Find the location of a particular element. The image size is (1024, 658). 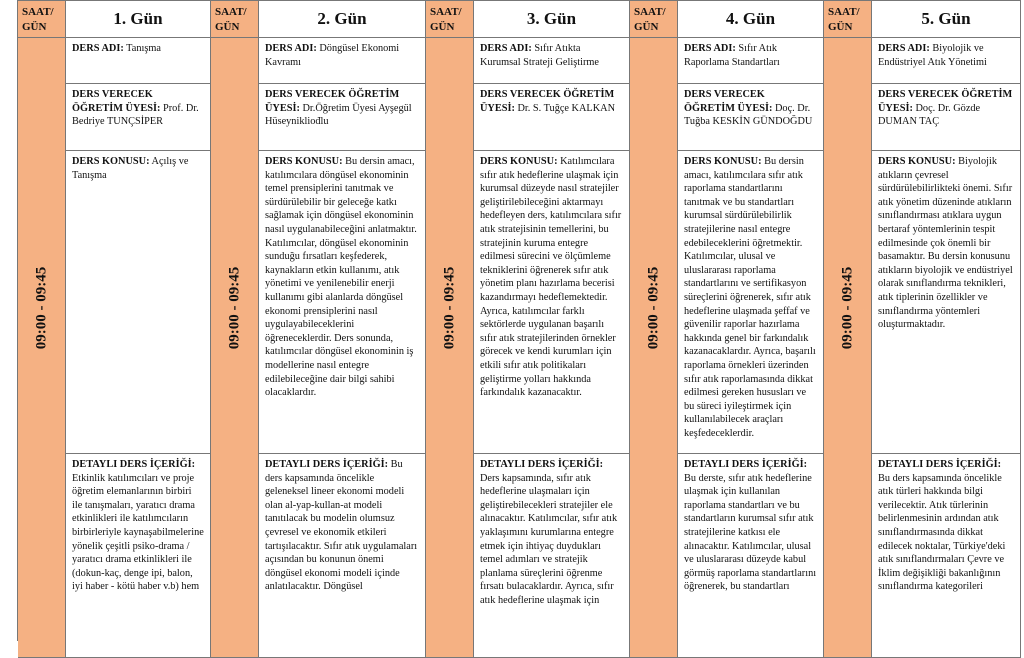

instructor: Doç. Dr. Gözde DUMAN TAÇ is located at coordinates (929, 115).